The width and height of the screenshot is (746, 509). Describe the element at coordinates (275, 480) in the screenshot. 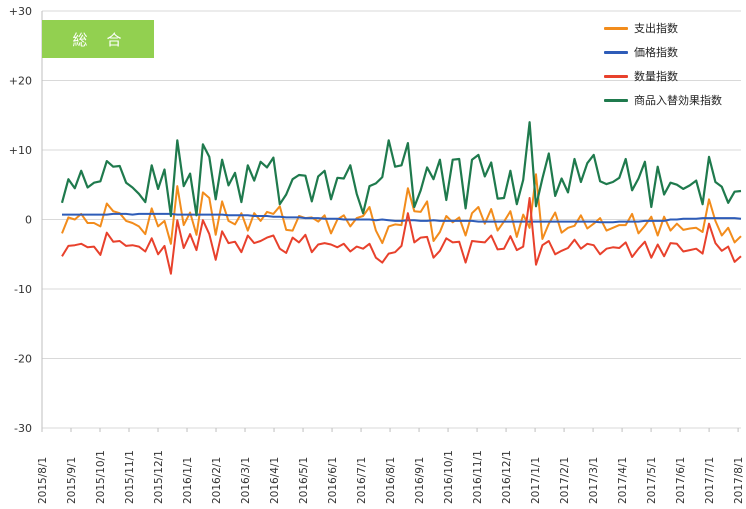

I see `x-tick-label: 2016/4/1` at that location.